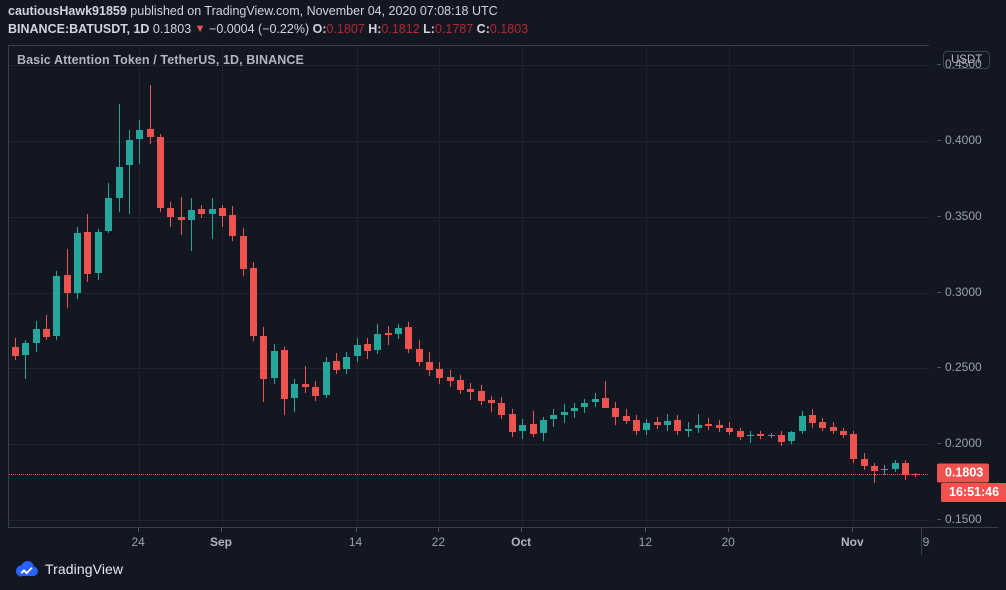  I want to click on change-absolute: −0.0004, so click(232, 29).